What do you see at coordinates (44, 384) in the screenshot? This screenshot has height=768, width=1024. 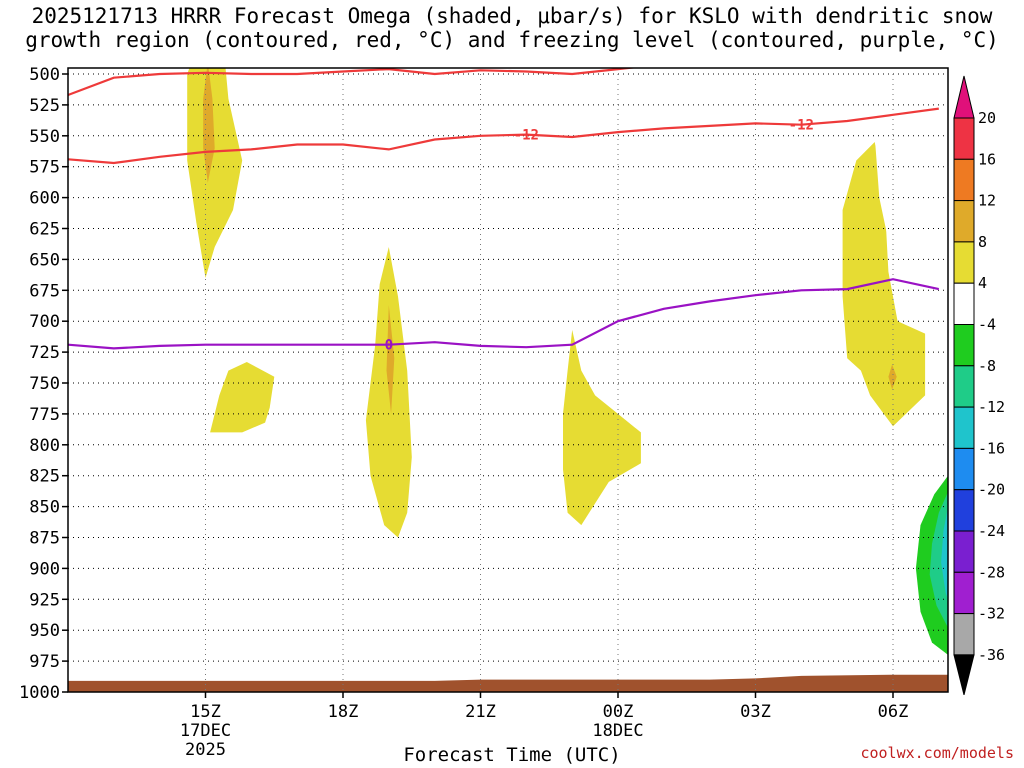 I see `y-tick-label-750: 750` at bounding box center [44, 384].